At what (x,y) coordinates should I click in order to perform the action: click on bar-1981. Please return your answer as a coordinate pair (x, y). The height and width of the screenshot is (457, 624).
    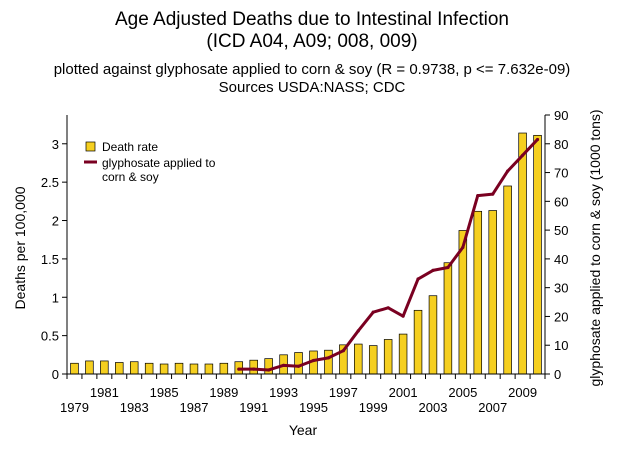
    Looking at the image, I should click on (104, 367).